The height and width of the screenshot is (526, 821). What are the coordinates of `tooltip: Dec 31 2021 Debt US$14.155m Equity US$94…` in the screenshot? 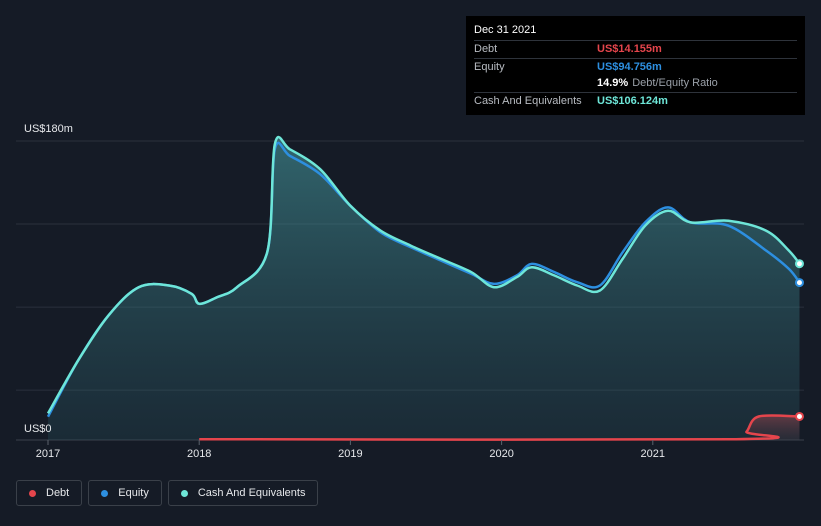 It's located at (635, 65).